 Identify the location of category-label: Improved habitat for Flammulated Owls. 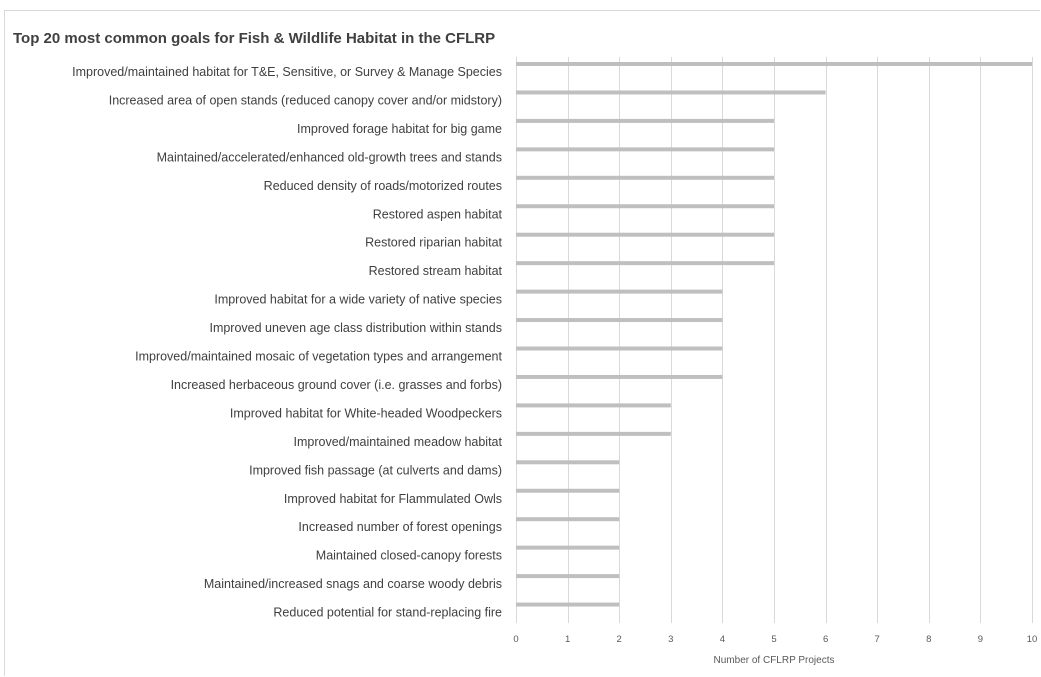
(393, 499).